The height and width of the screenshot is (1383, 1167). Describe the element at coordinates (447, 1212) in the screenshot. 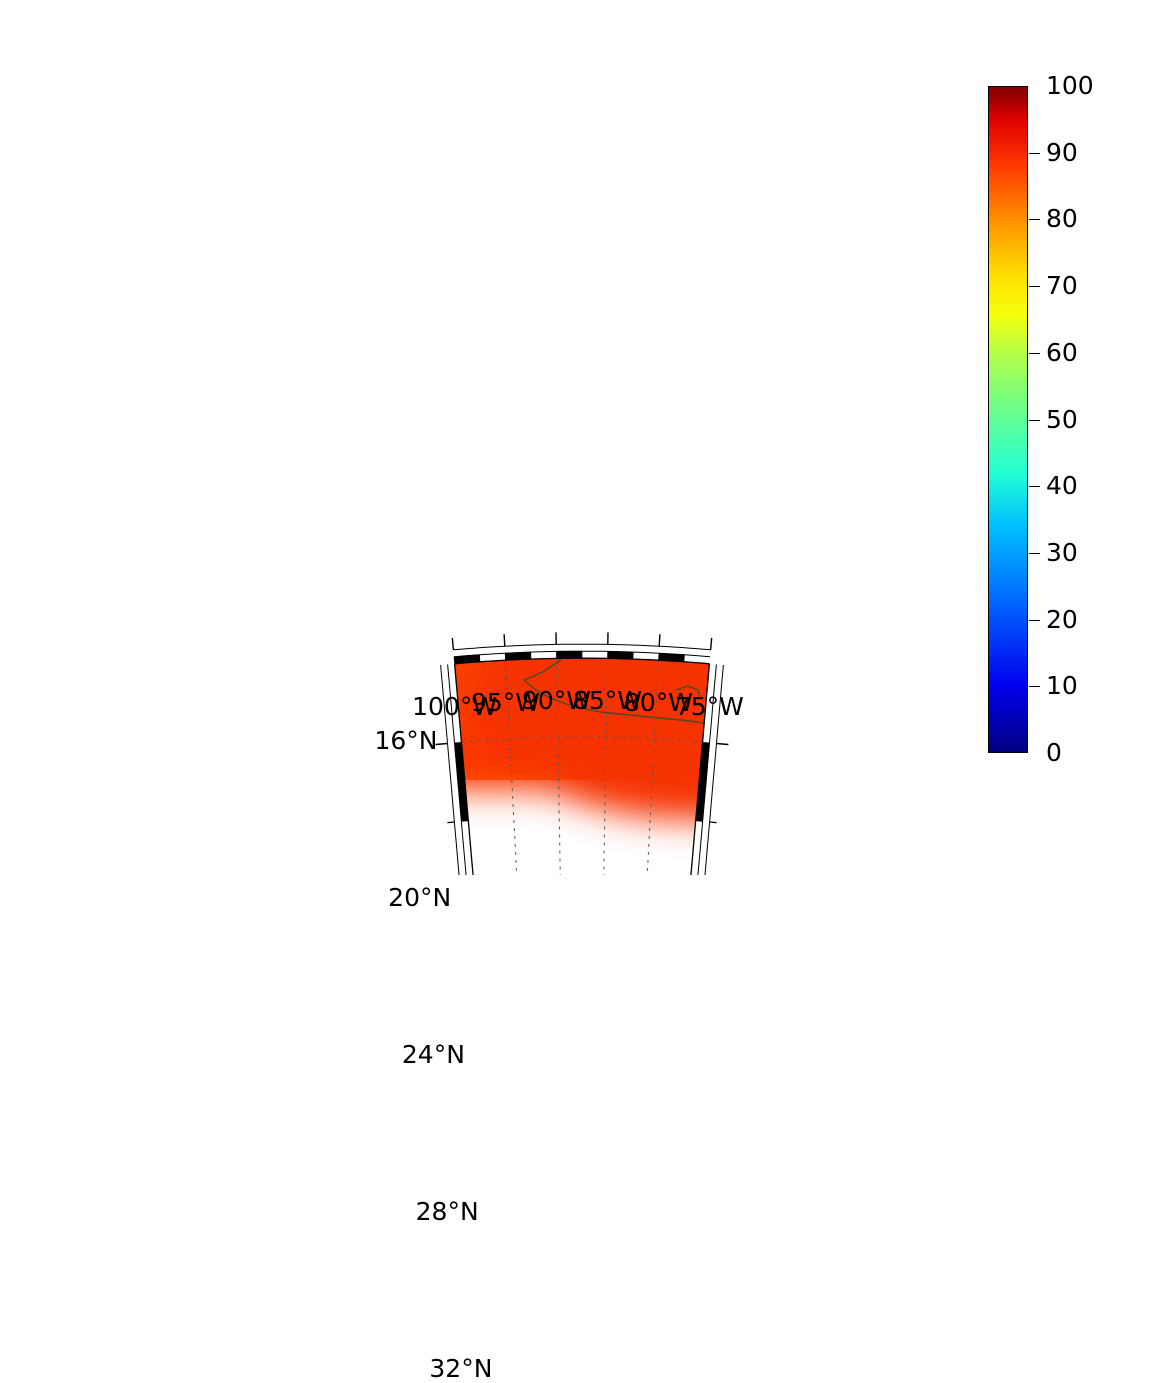

I see `latitude-tick-label: 28°N` at that location.